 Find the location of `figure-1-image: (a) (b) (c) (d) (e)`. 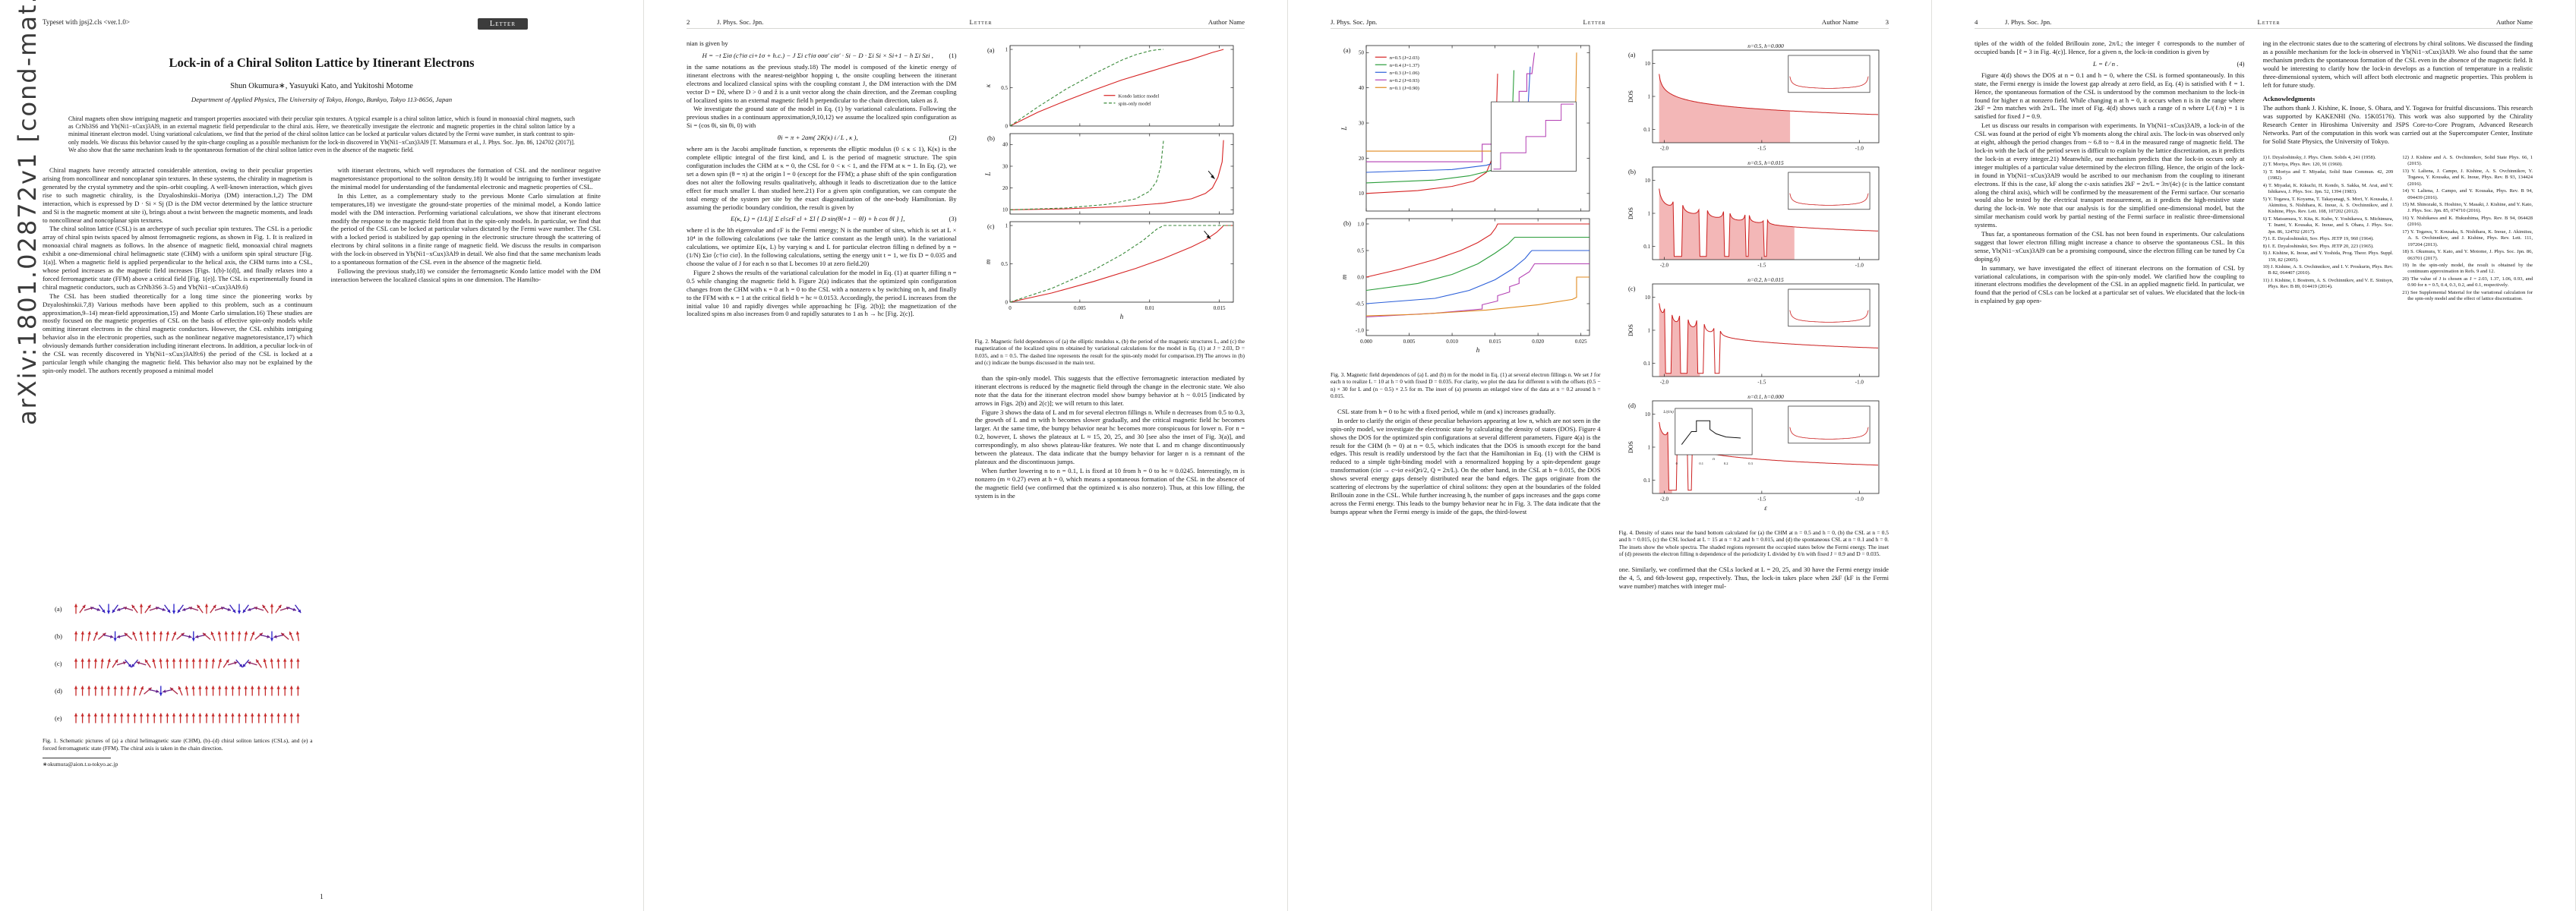

figure-1-image: (a) (b) (c) (d) (e) is located at coordinates (178, 663).